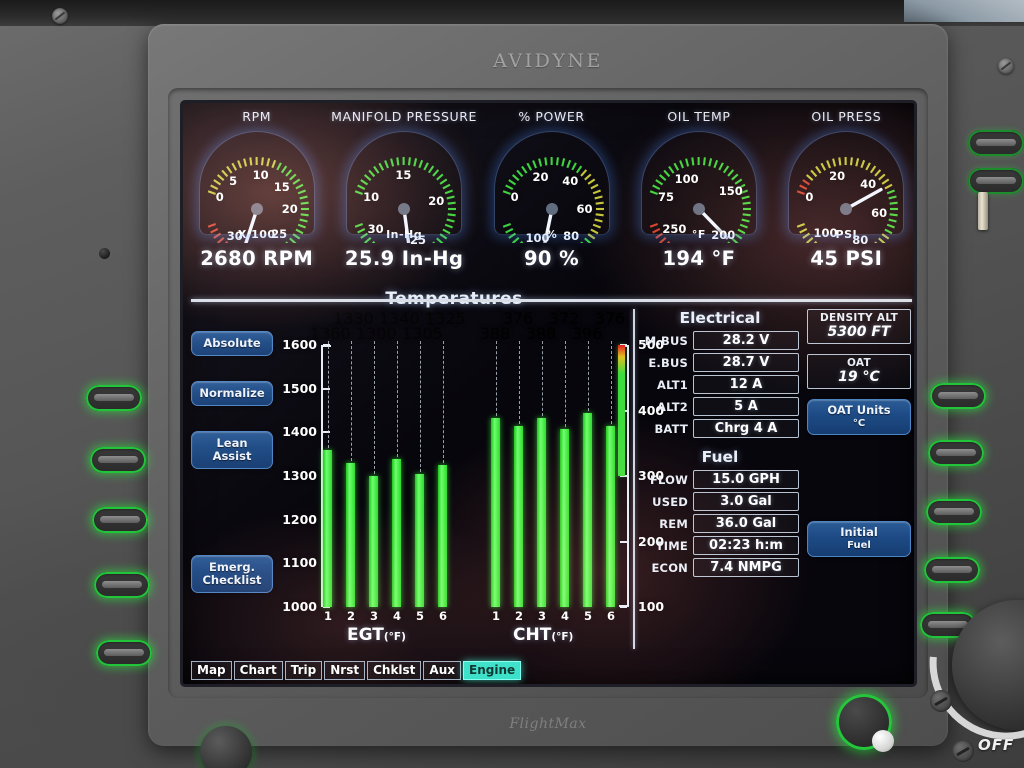  I want to click on gauge-tick-label: 80, so click(860, 239).